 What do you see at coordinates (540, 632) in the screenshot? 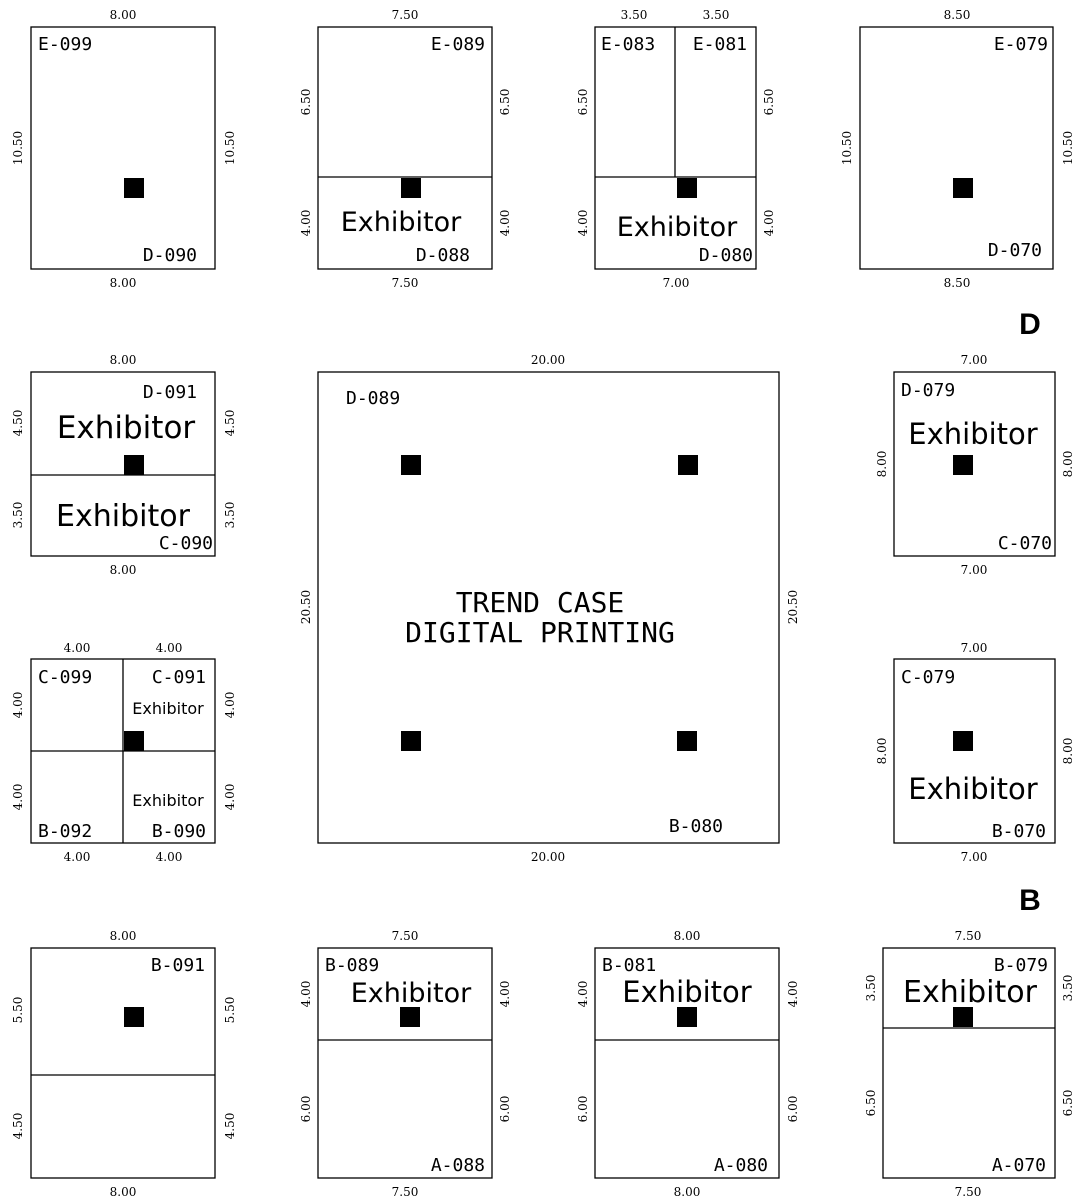
I see `exhibitor-name-line2: DIGITAL PRINTING` at bounding box center [540, 632].